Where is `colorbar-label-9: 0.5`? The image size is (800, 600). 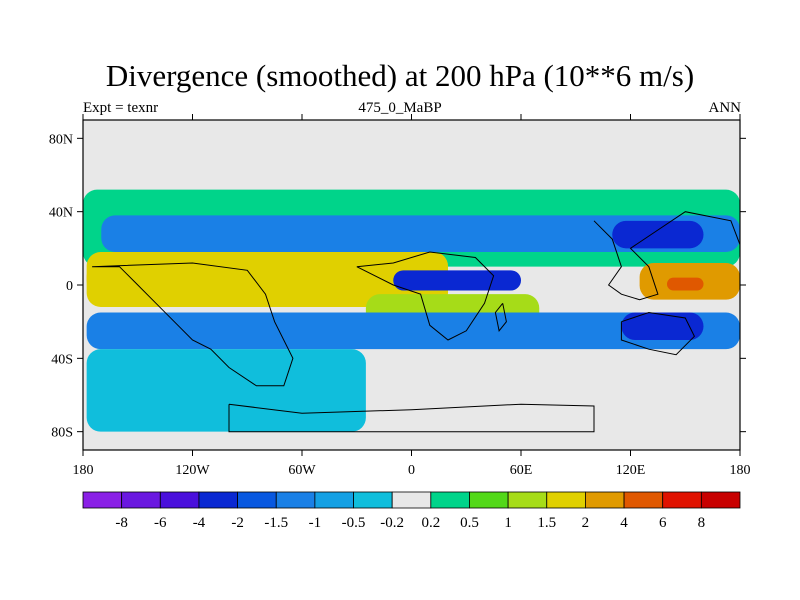 colorbar-label-9: 0.5 is located at coordinates (469, 523).